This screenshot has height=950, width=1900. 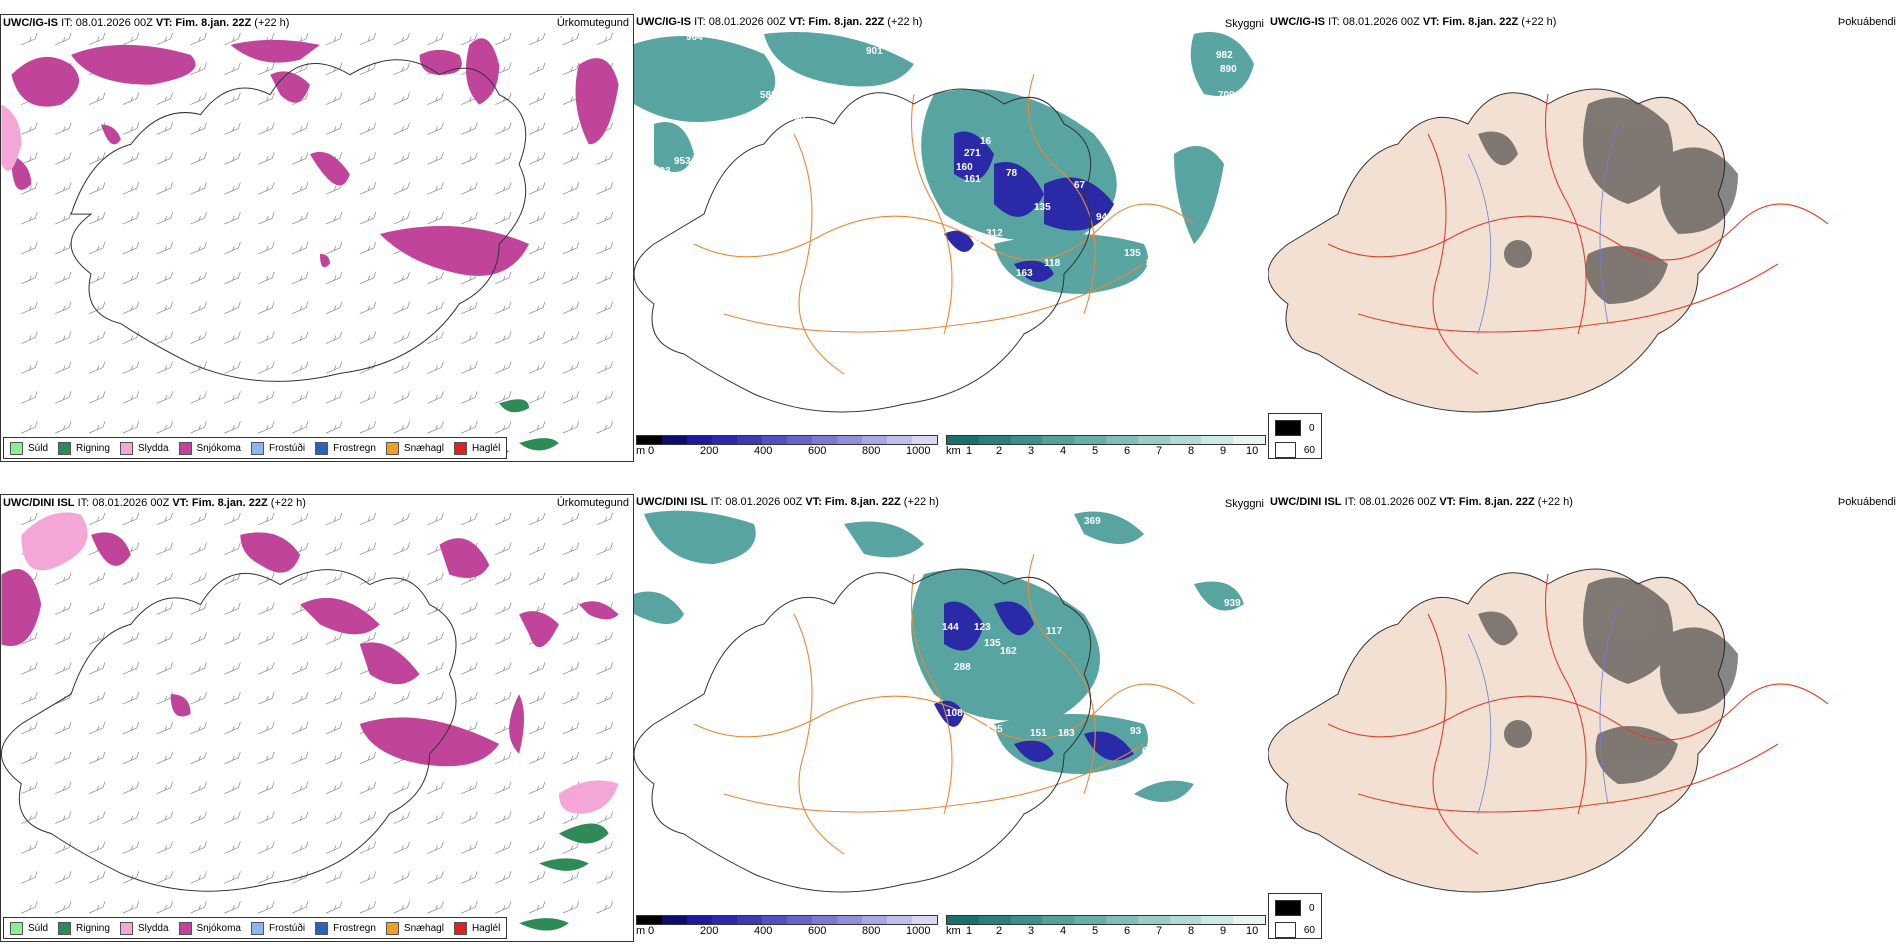 I want to click on fog-legend-row2: 0 60, so click(x=1295, y=916).